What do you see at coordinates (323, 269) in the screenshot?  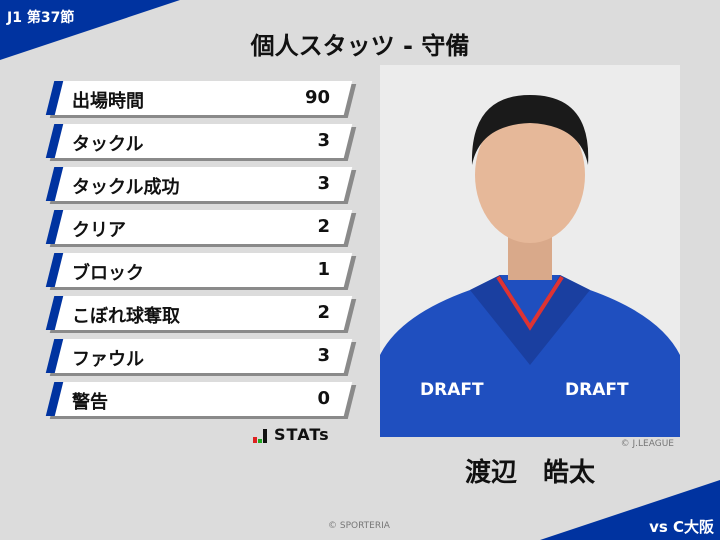 I see `stat-value: 1` at bounding box center [323, 269].